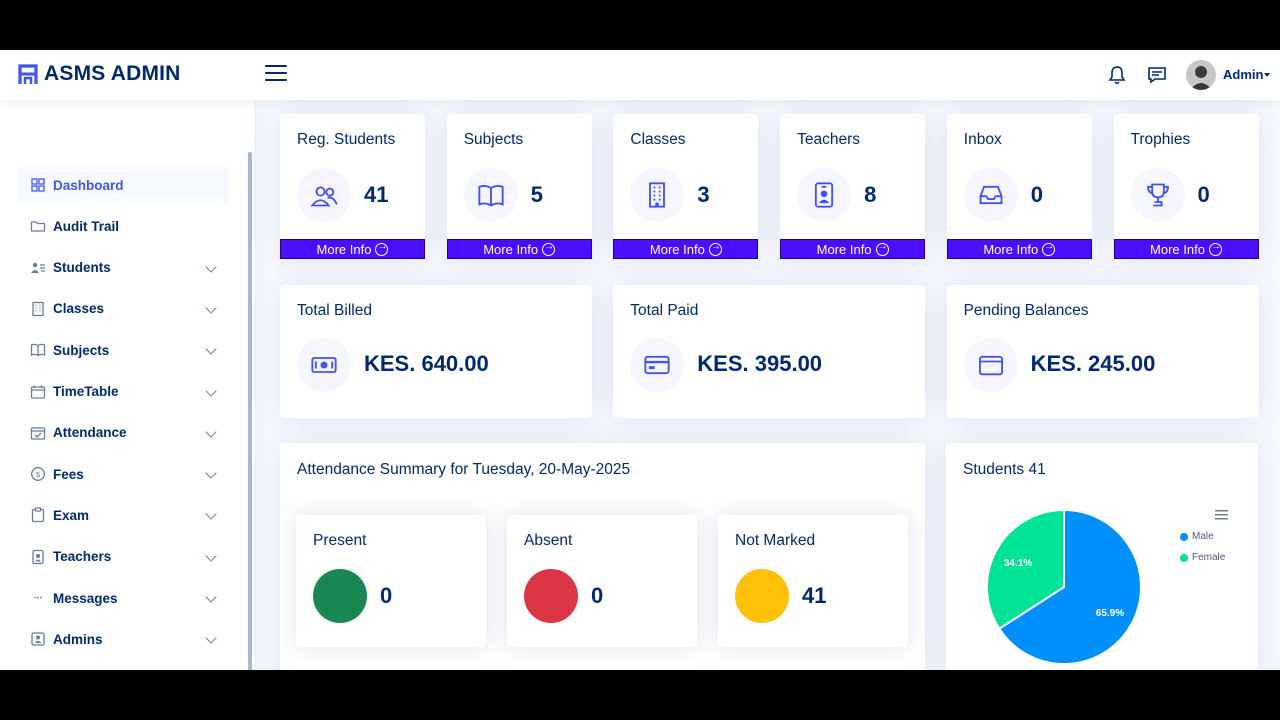 The image size is (1280, 720). I want to click on inbox-icon, so click(991, 195).